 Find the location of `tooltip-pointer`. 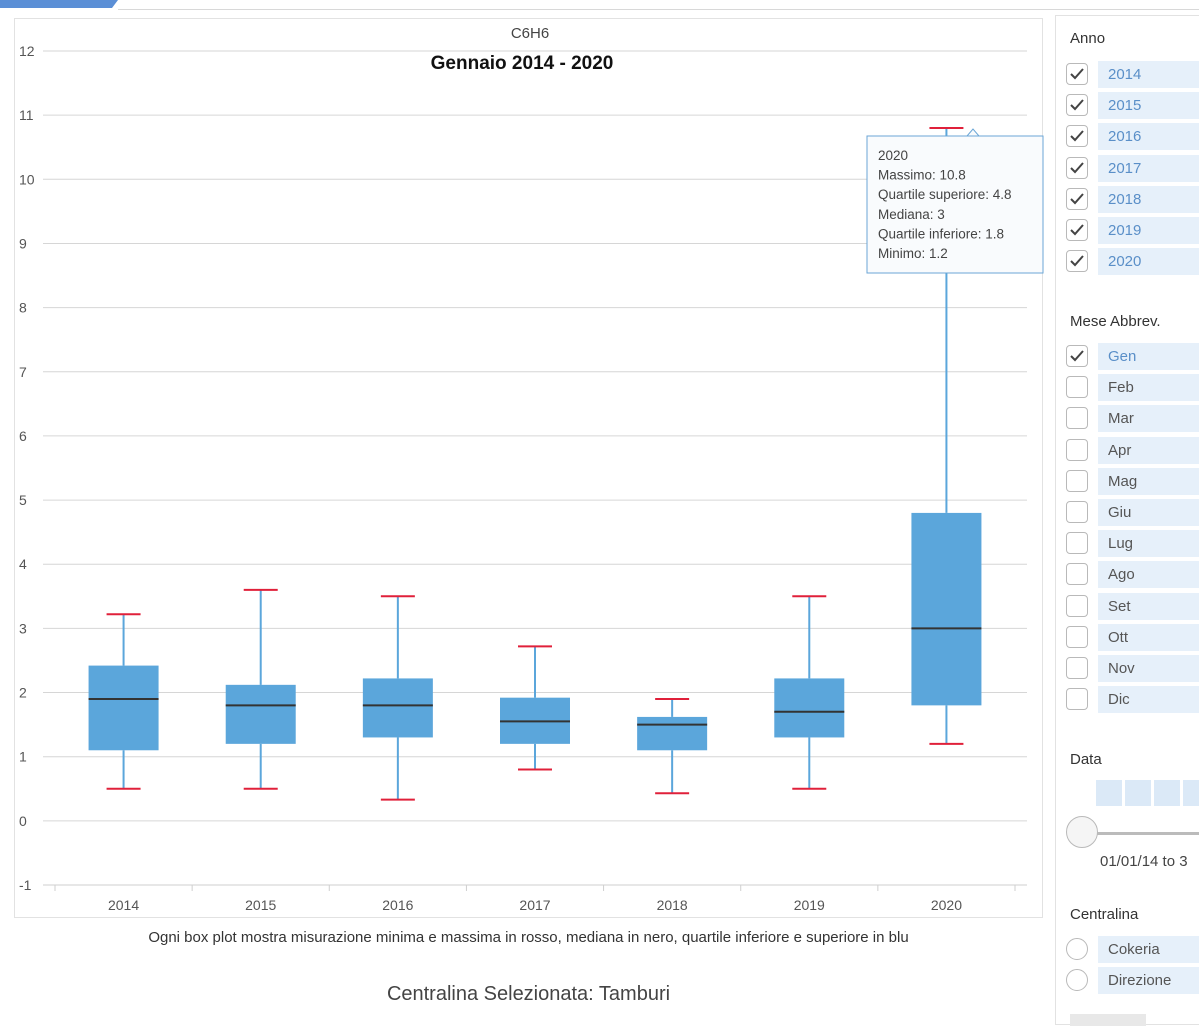

tooltip-pointer is located at coordinates (973, 132).